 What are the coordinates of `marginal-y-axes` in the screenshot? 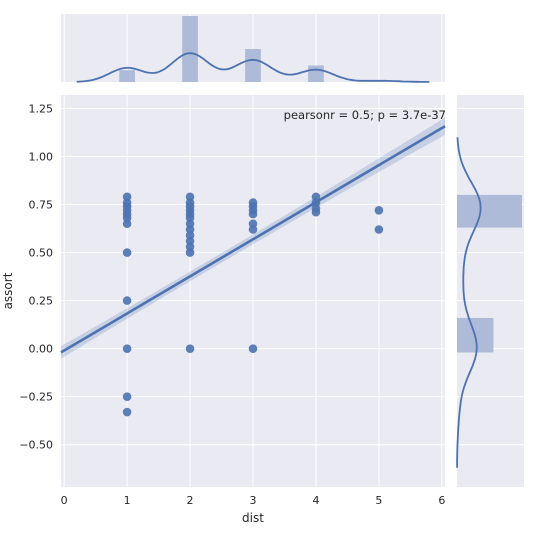 It's located at (490, 291).